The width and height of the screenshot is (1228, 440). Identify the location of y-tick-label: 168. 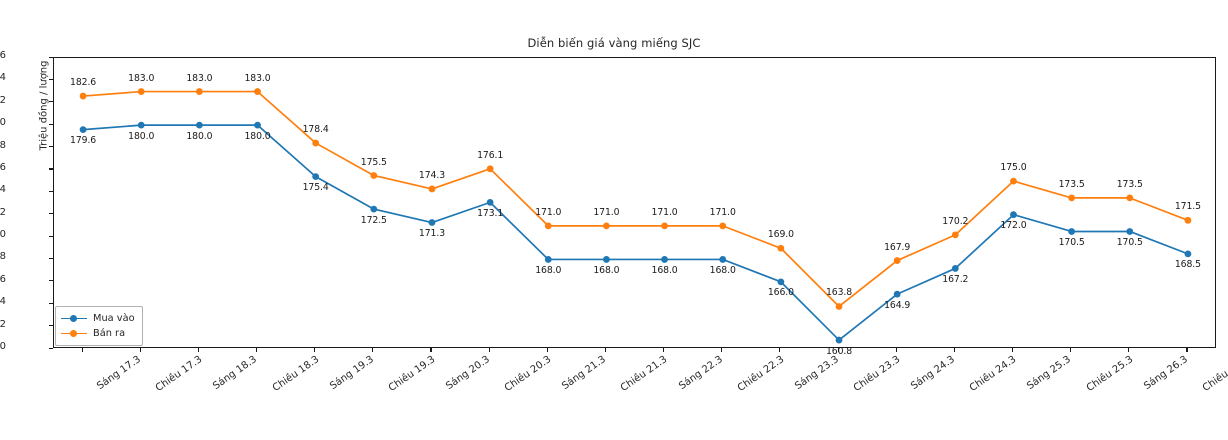
(3, 257).